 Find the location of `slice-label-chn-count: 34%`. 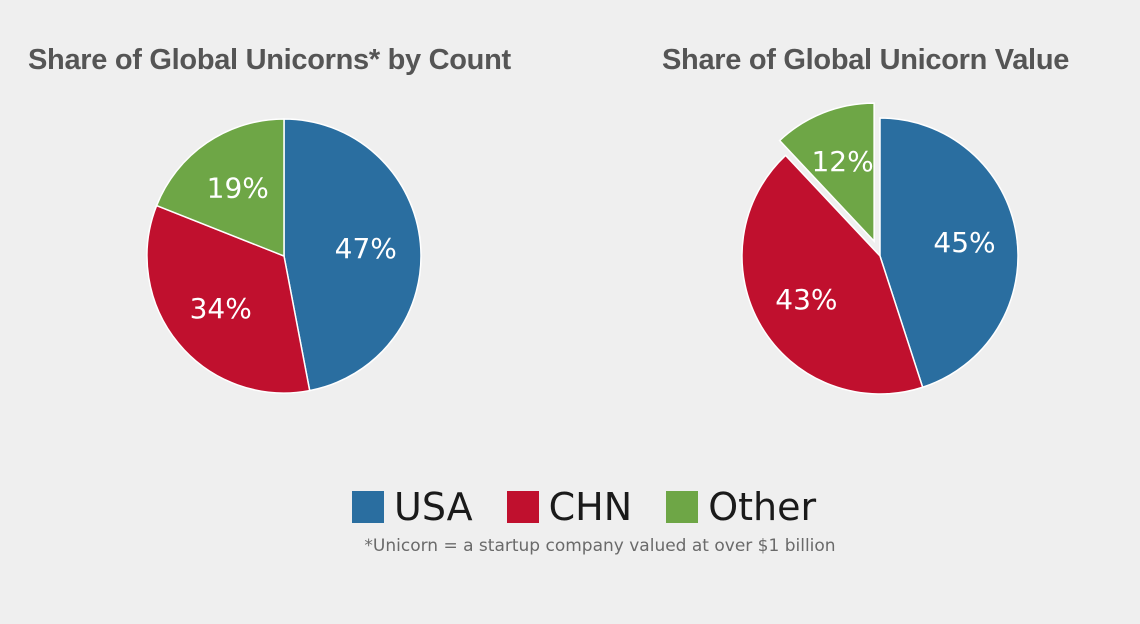

slice-label-chn-count: 34% is located at coordinates (221, 308).